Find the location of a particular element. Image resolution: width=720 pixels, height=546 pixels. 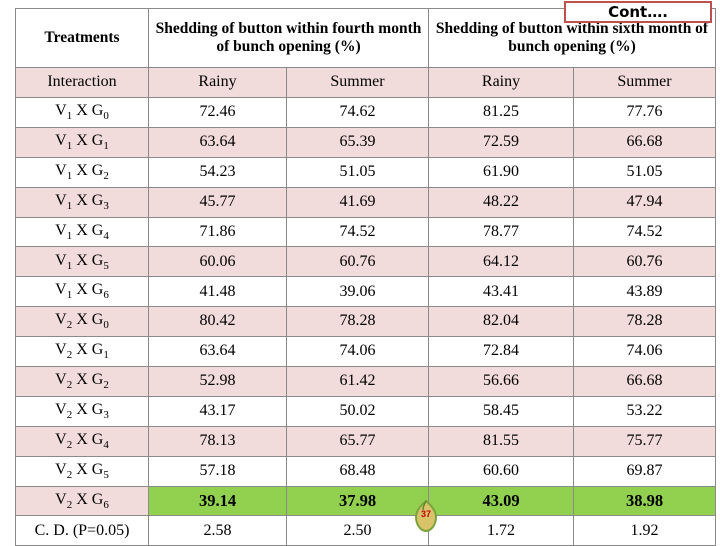

rainy-sixth-cell: 82.04 is located at coordinates (501, 322).